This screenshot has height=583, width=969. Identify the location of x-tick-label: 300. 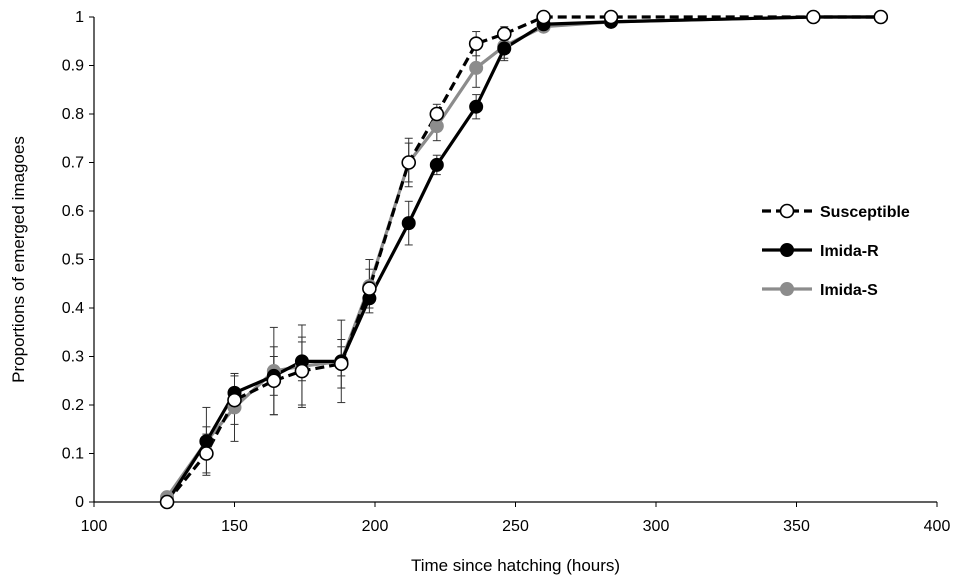
(656, 526).